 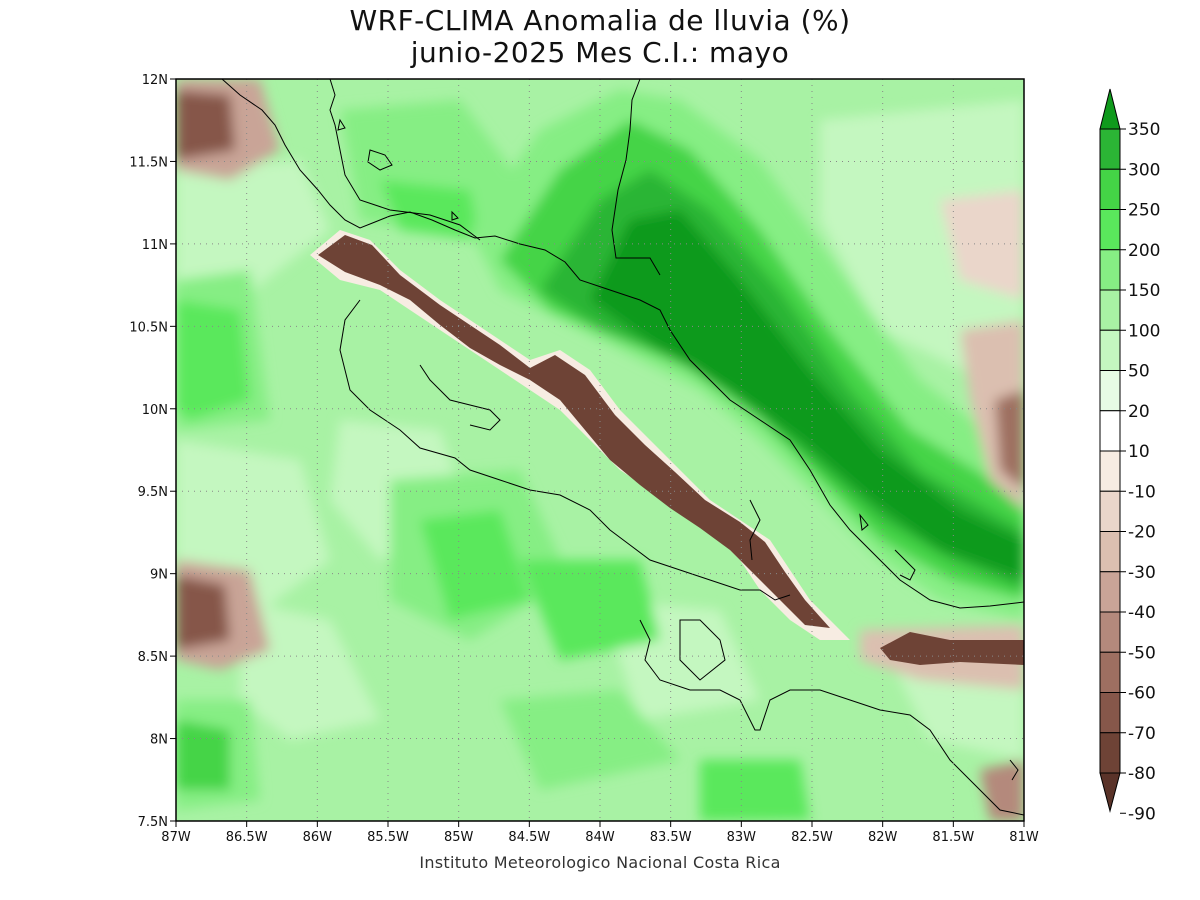 I want to click on chart-title-line2: junio-2025 Mes C.I.: mayo, so click(x=600, y=52).